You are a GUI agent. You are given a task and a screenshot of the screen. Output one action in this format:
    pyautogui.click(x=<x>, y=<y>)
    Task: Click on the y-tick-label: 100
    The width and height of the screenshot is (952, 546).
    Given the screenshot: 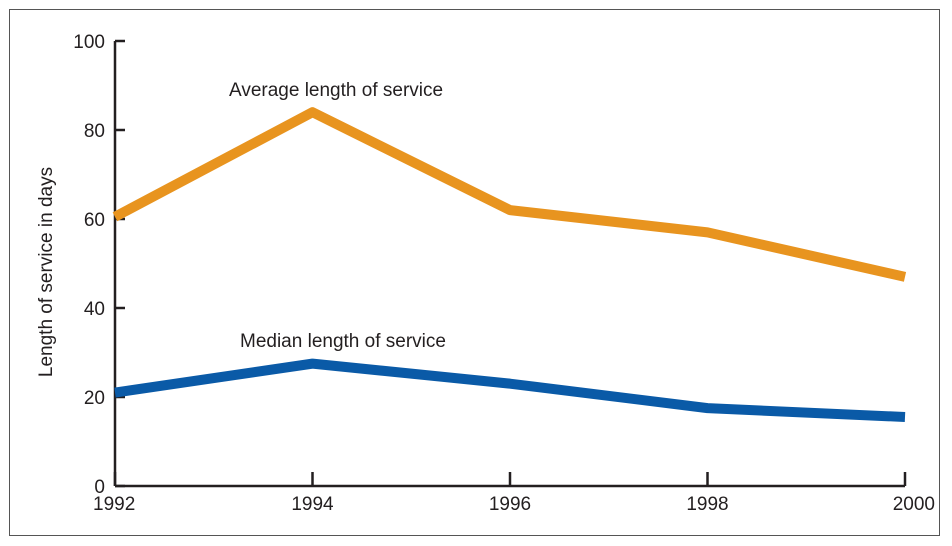 What is the action you would take?
    pyautogui.click(x=89, y=42)
    